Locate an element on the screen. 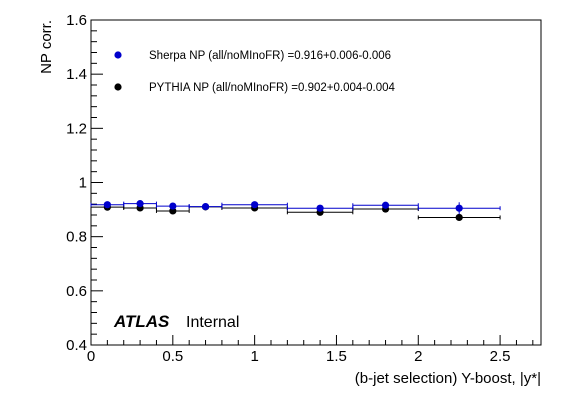 This screenshot has height=409, width=567. x-tick-label: 0.5 is located at coordinates (172, 356).